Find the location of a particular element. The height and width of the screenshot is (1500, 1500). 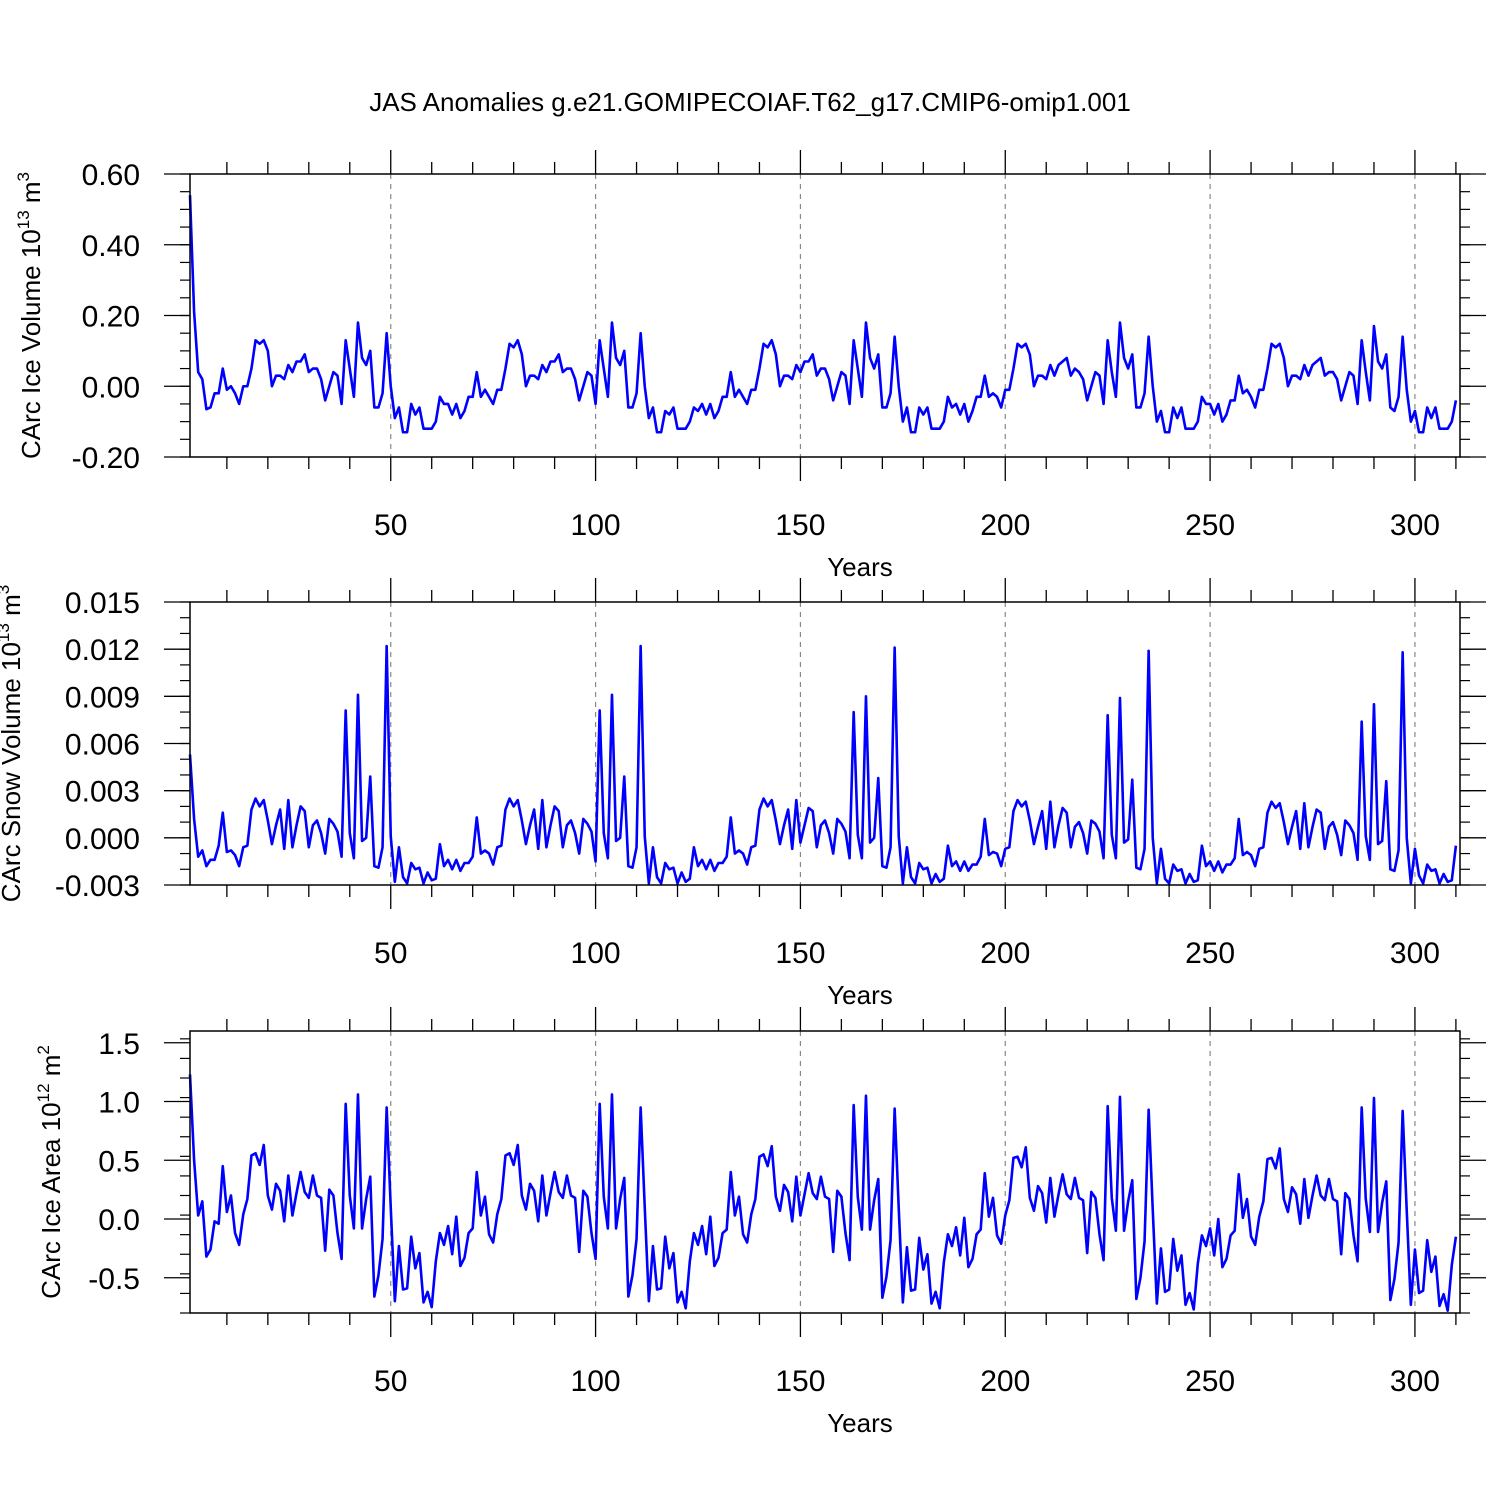

y-axis-label-exp: 12 is located at coordinates (43, 1092).